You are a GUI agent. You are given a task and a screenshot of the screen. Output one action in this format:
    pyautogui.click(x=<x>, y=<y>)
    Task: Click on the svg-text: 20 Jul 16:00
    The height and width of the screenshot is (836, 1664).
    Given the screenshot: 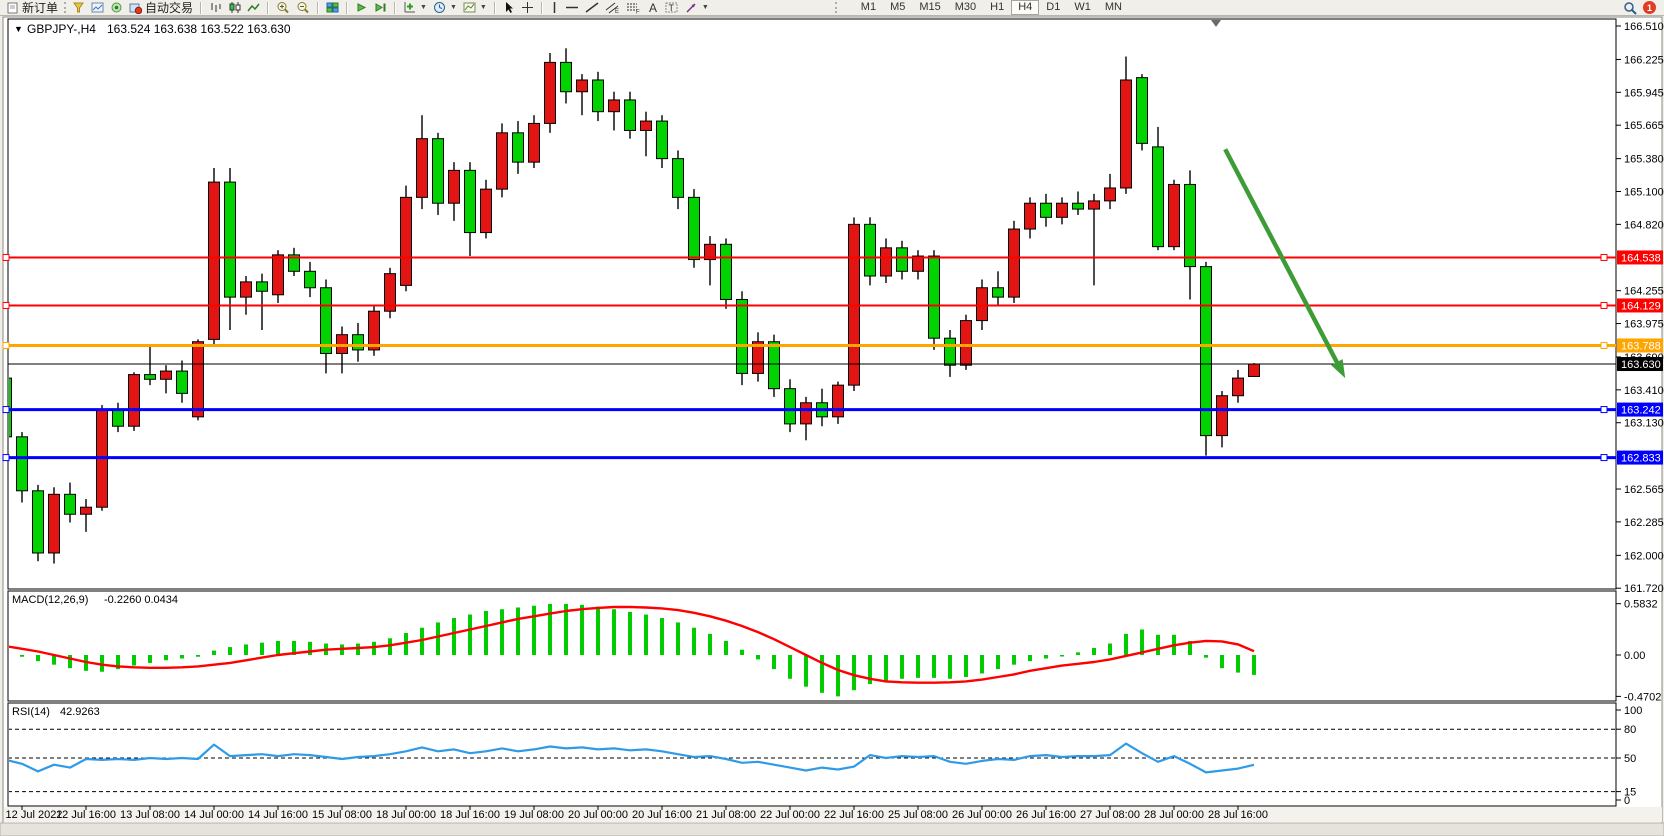 What is the action you would take?
    pyautogui.click(x=662, y=815)
    